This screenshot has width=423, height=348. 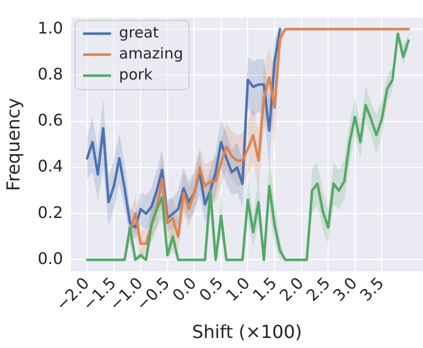 I want to click on y-tick-label: 0.6, so click(x=51, y=120).